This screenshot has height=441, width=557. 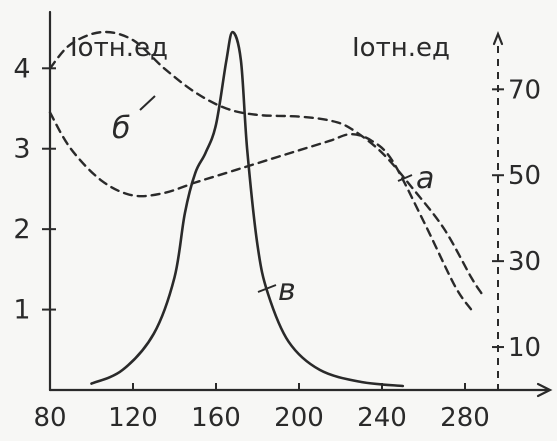 I want to click on y-left-tick-label: 4, so click(x=21, y=68).